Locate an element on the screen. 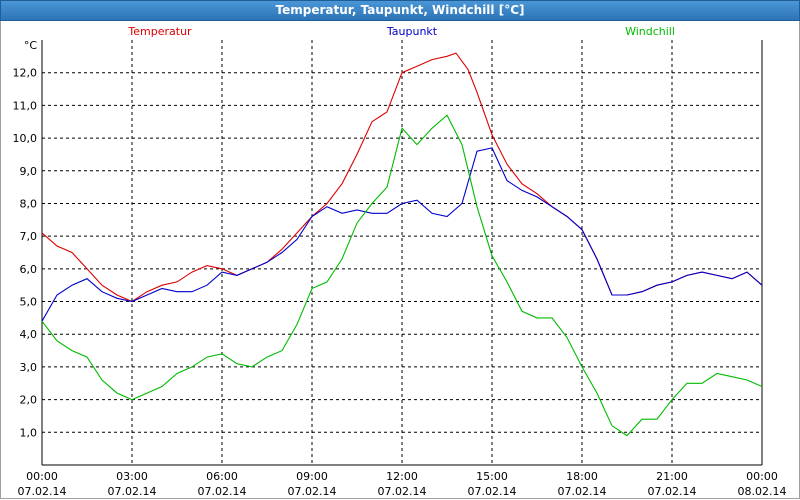  y-tick-label: 2,0 is located at coordinates (29, 400).